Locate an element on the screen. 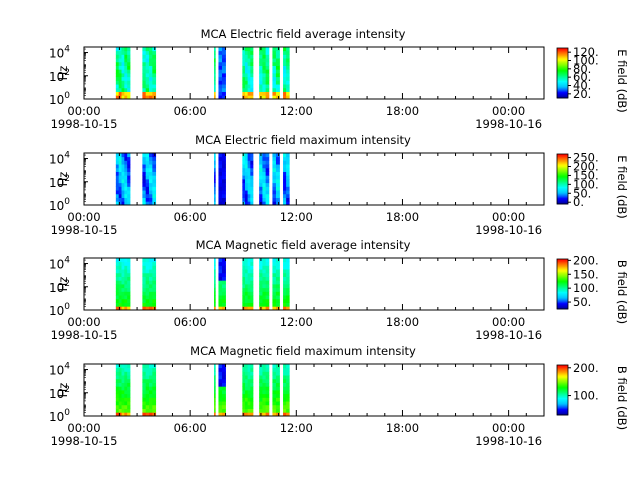 Image resolution: width=640 pixels, height=480 pixels. y-tick-label: 104 is located at coordinates (59, 53).